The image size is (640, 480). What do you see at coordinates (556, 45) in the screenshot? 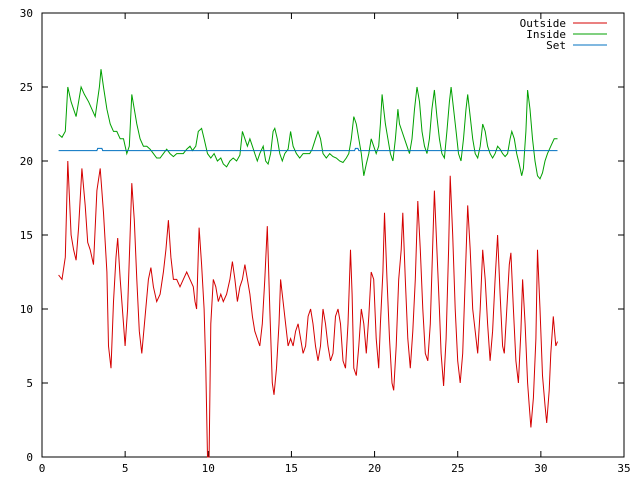
I see `legend-label-set: Set` at bounding box center [556, 45].